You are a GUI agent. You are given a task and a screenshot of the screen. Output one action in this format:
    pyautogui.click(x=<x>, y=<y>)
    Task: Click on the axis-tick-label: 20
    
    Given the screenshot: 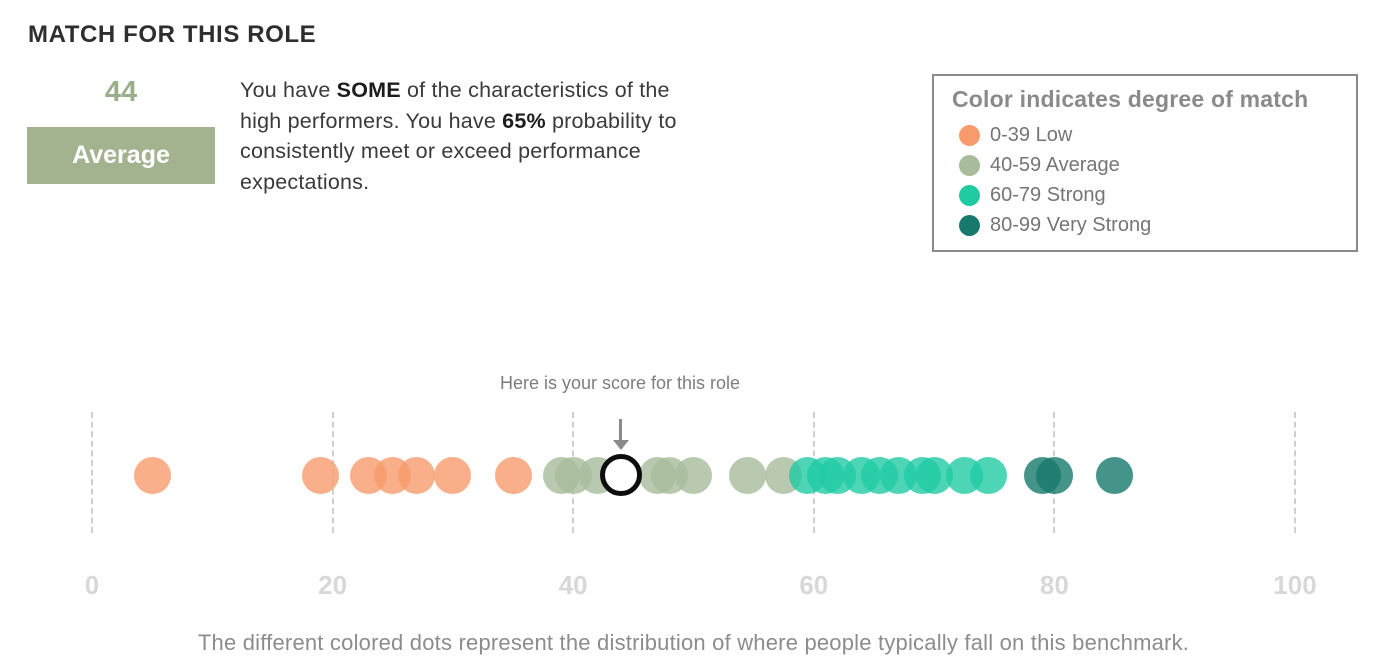 What is the action you would take?
    pyautogui.click(x=333, y=585)
    